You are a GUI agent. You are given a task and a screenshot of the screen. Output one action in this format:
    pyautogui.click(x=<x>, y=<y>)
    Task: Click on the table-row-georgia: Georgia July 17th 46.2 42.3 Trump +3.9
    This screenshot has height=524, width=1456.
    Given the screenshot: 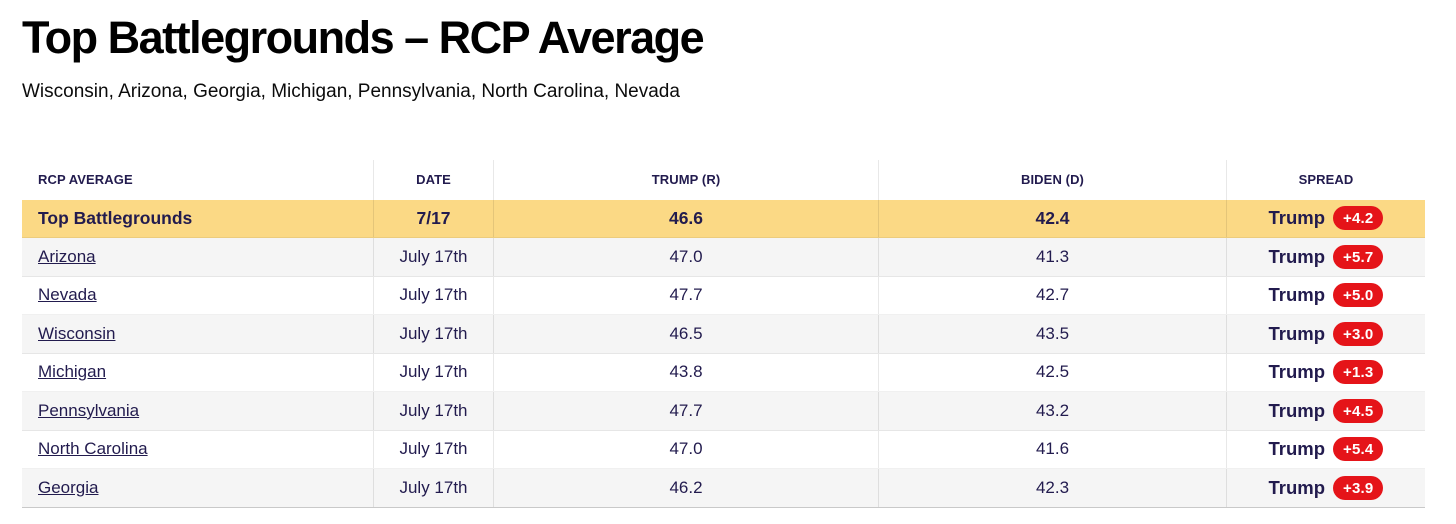 What is the action you would take?
    pyautogui.click(x=723, y=488)
    